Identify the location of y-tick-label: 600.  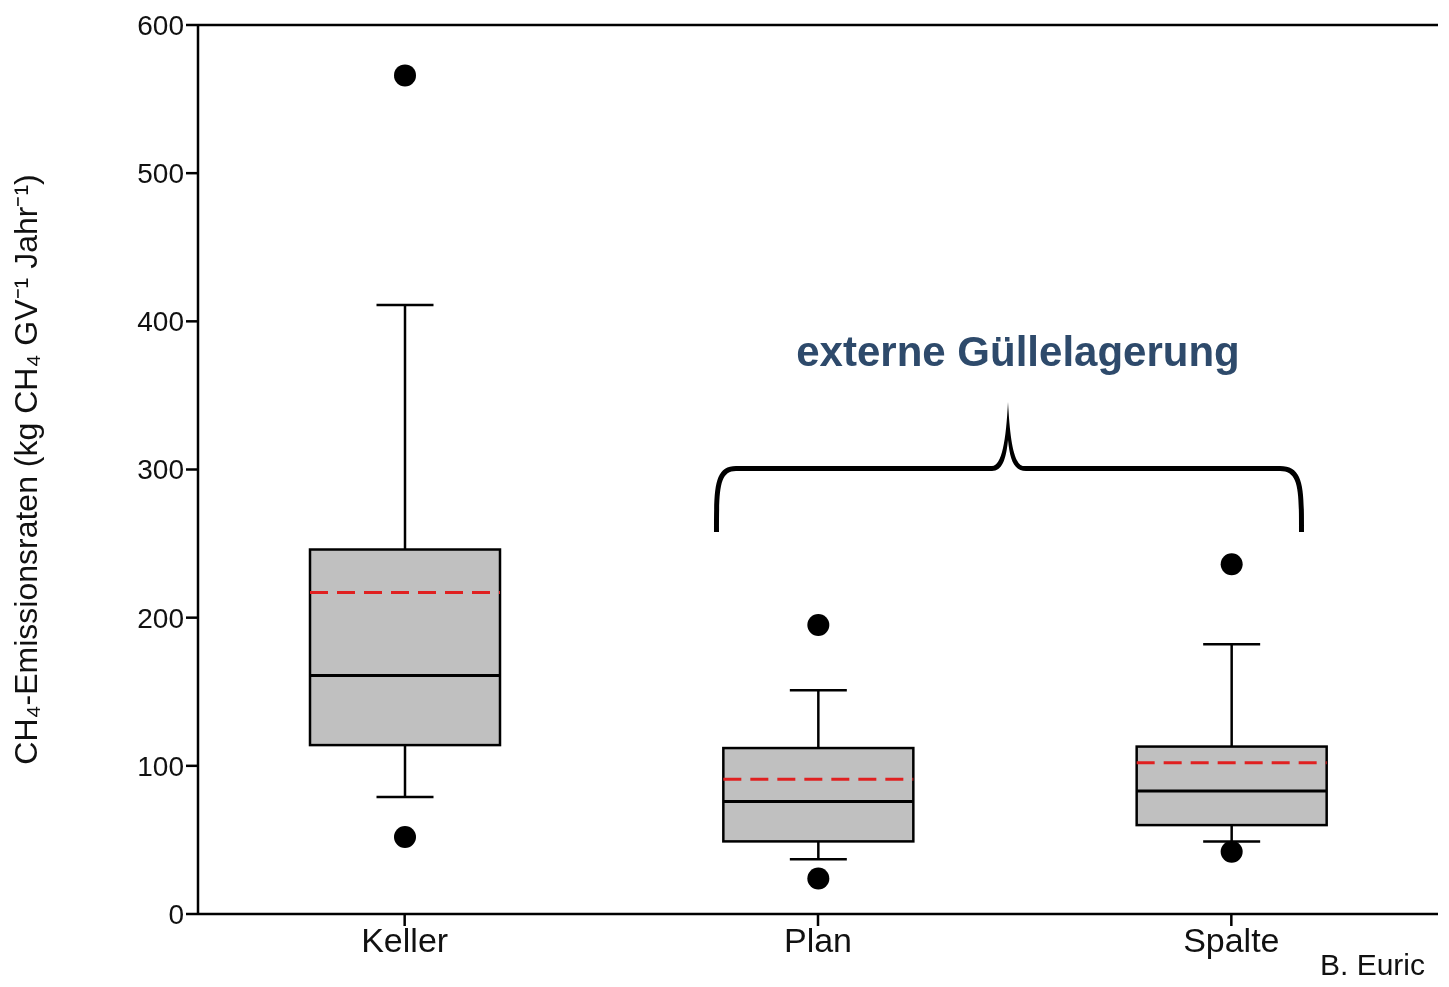
(160, 25).